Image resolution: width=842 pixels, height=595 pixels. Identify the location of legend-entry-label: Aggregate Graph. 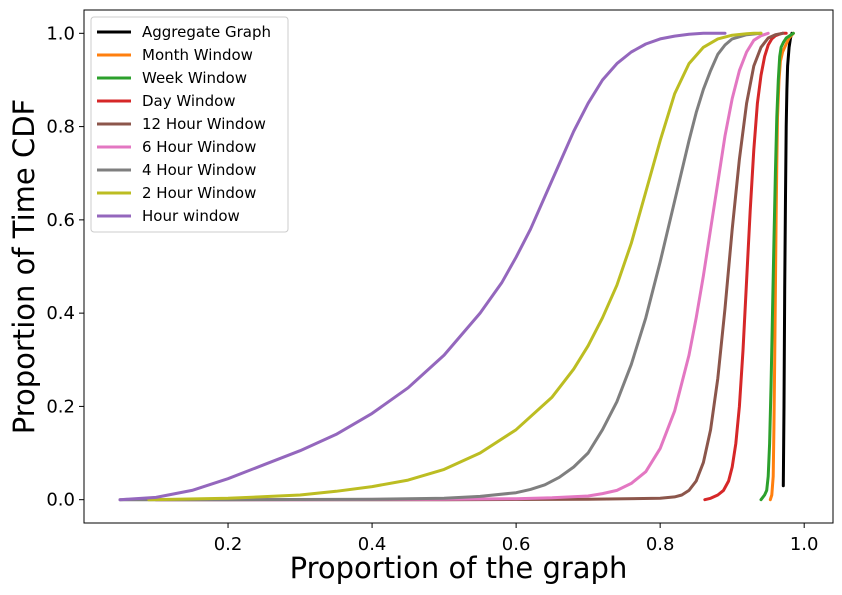
(206, 32).